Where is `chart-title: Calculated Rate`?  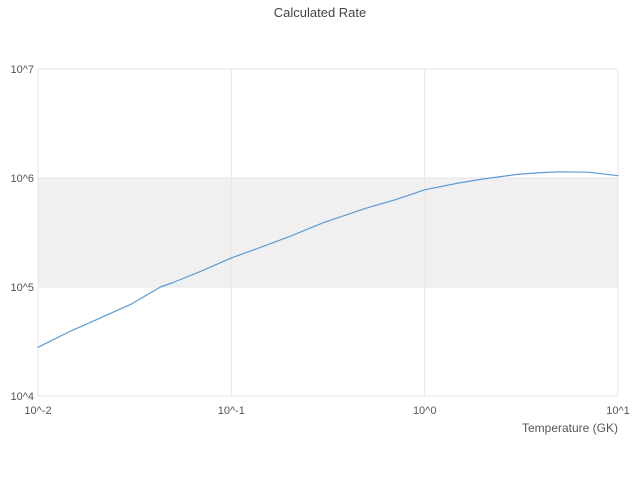 chart-title: Calculated Rate is located at coordinates (320, 12).